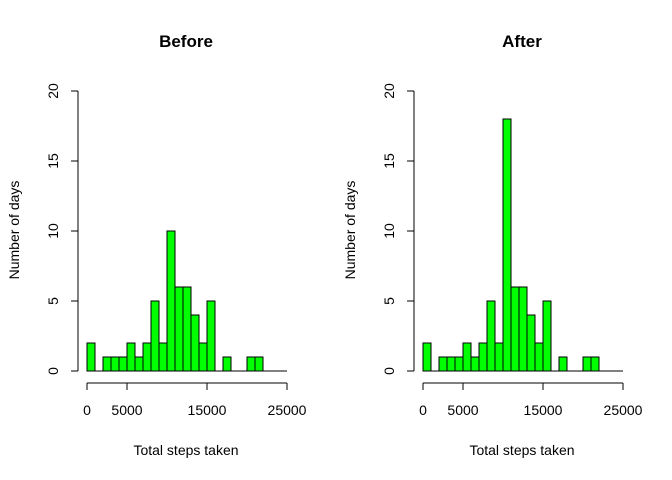 The image size is (672, 480). What do you see at coordinates (186, 41) in the screenshot?
I see `chart-title: Before` at bounding box center [186, 41].